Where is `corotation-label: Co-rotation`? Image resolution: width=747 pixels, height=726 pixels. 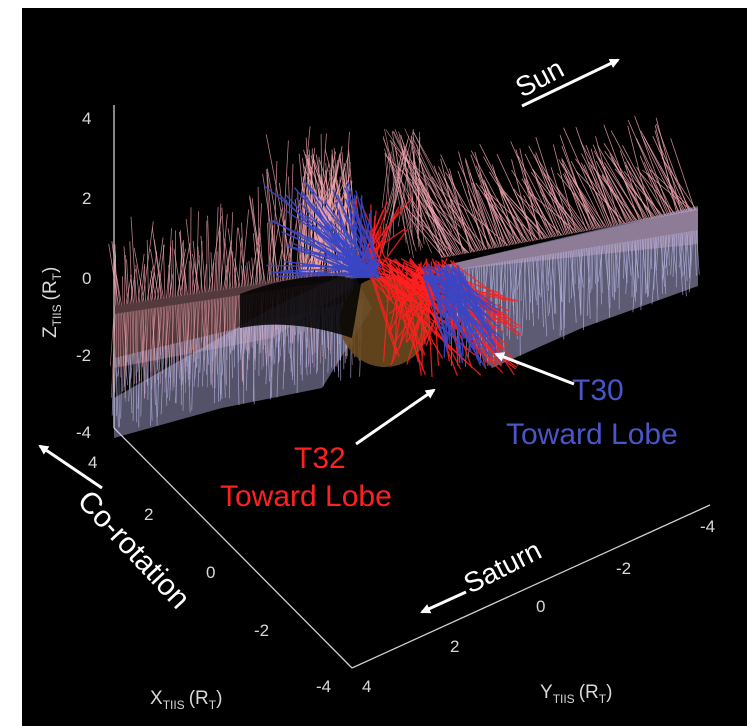 corotation-label: Co-rotation is located at coordinates (133, 549).